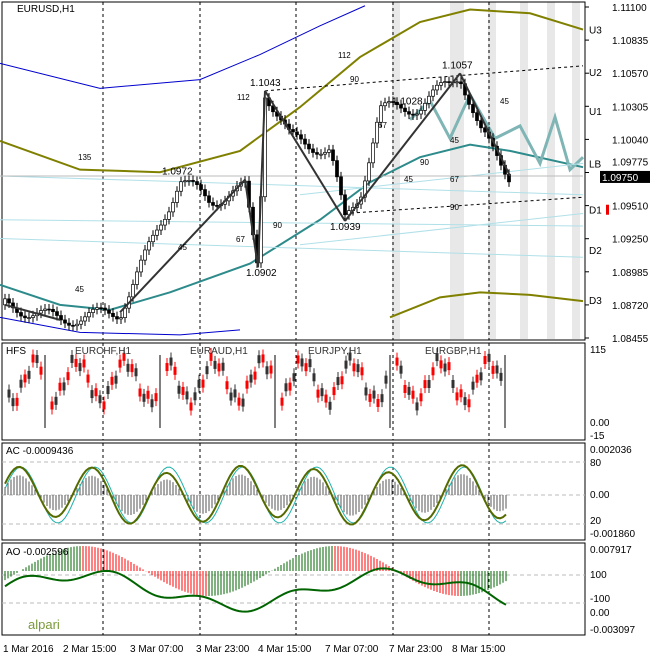 Image resolution: width=650 pixels, height=660 pixels. Describe the element at coordinates (595, 251) in the screenshot. I see `level-label-D2: D2` at that location.